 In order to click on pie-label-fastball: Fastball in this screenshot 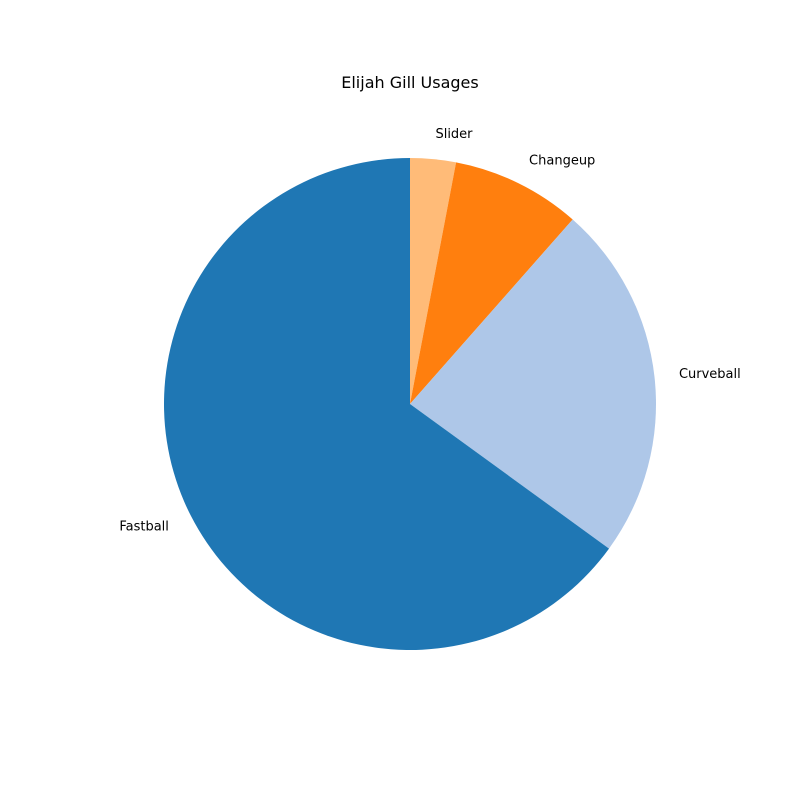, I will do `click(144, 526)`.